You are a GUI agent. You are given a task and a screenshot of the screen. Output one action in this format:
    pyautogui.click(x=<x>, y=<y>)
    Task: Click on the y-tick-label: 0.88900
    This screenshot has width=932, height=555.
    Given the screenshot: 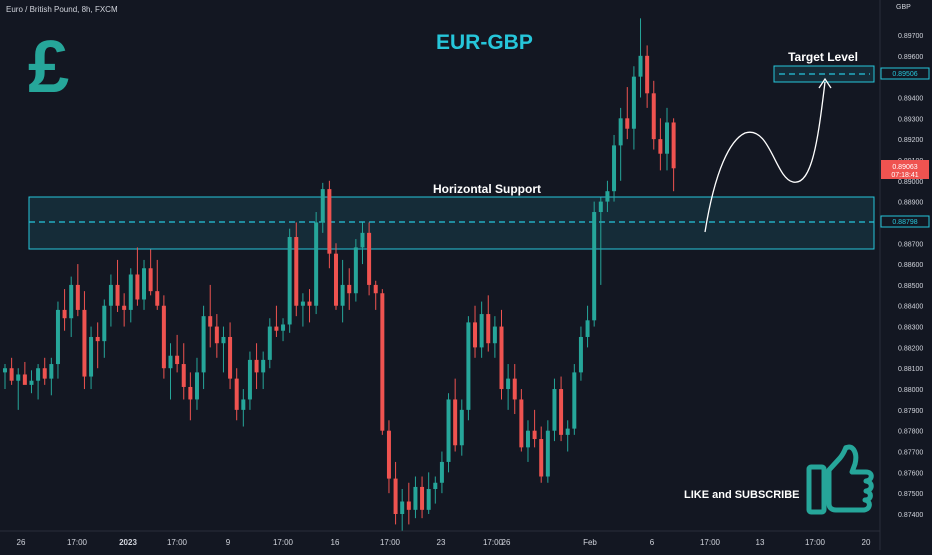 What is the action you would take?
    pyautogui.click(x=910, y=203)
    